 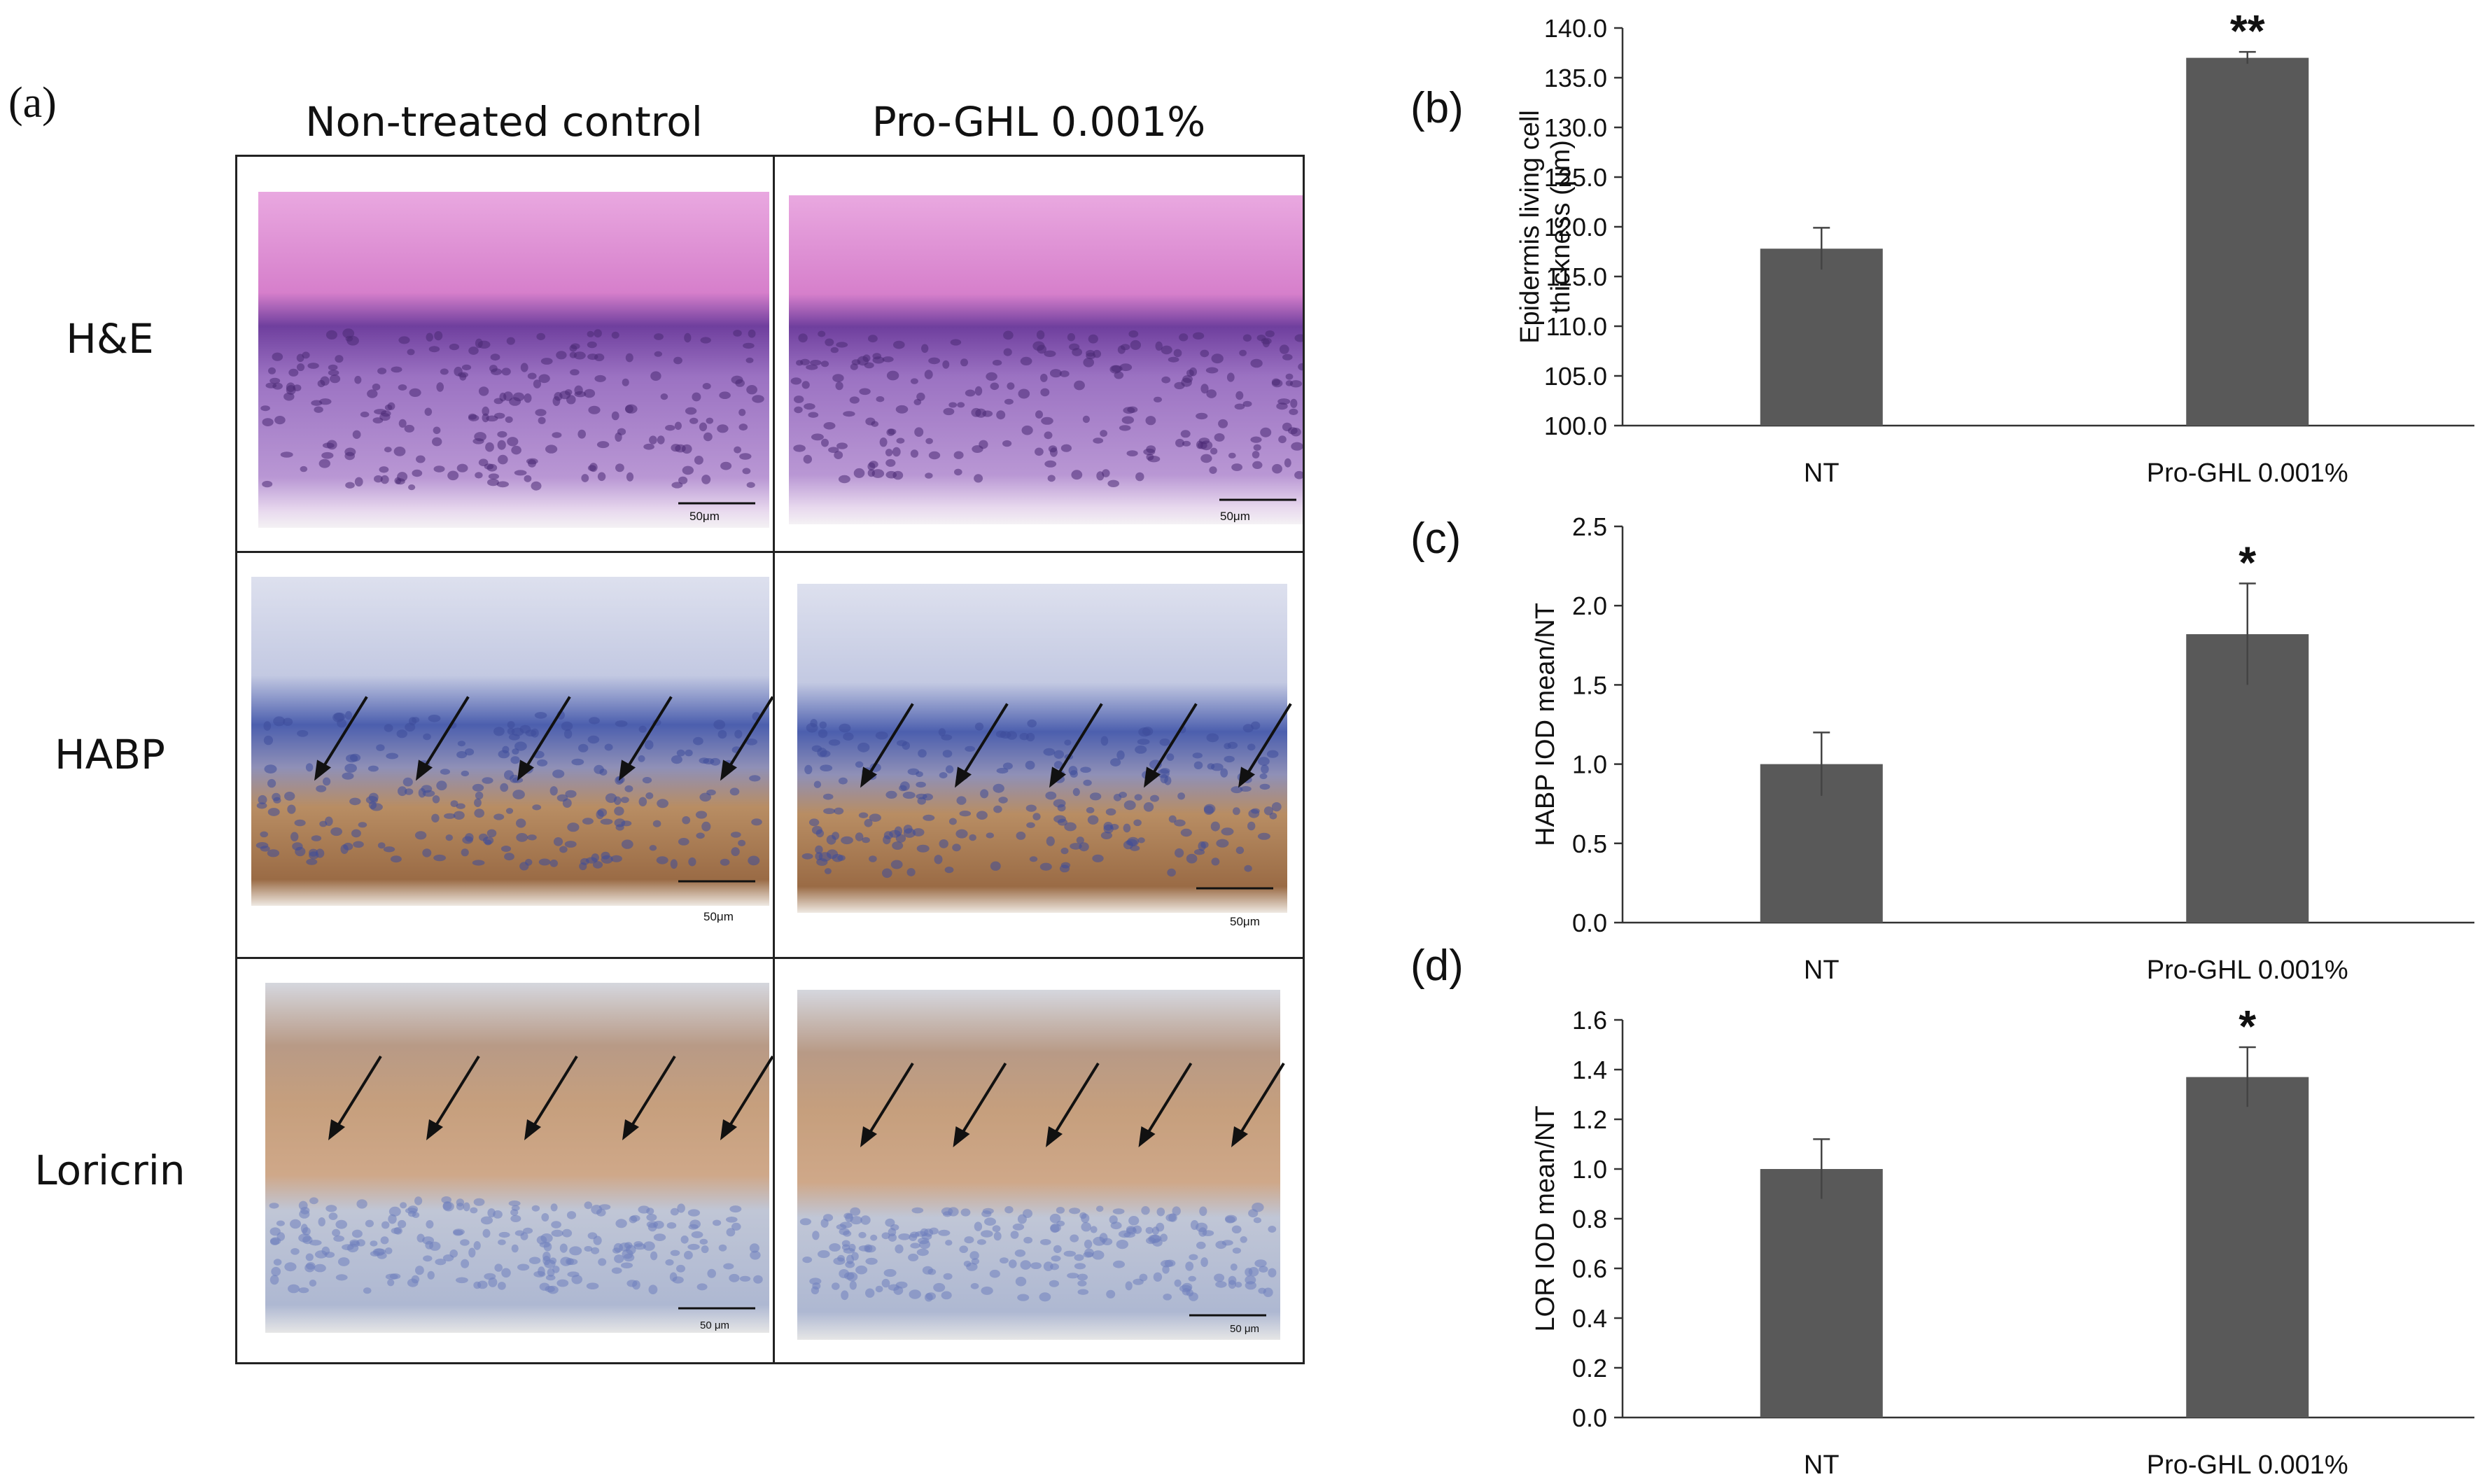 I want to click on y-axis-label: LOR IOD mean/NT, so click(x=1545, y=1218).